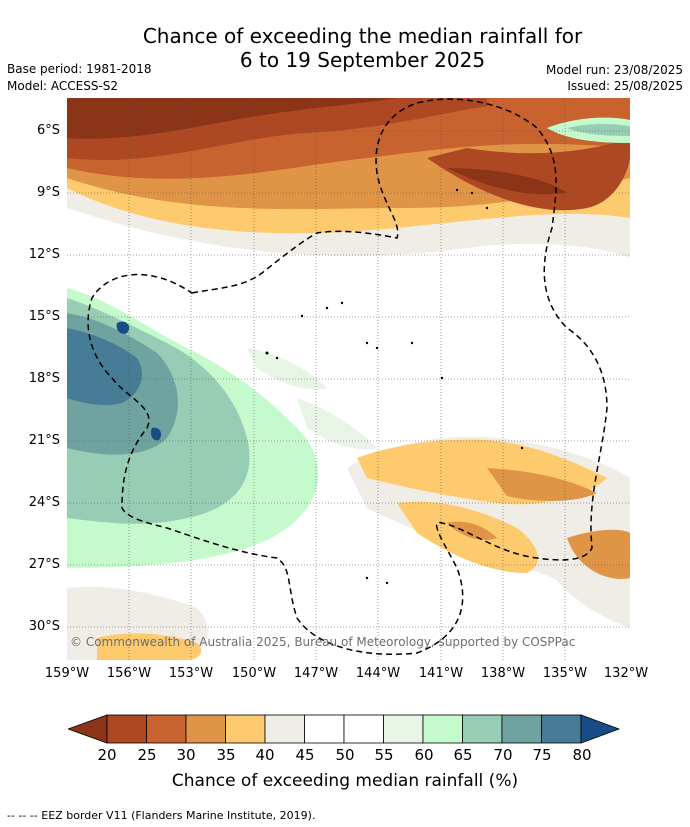 Image resolution: width=690 pixels, height=827 pixels. What do you see at coordinates (503, 673) in the screenshot?
I see `lon-label: 138°W` at bounding box center [503, 673].